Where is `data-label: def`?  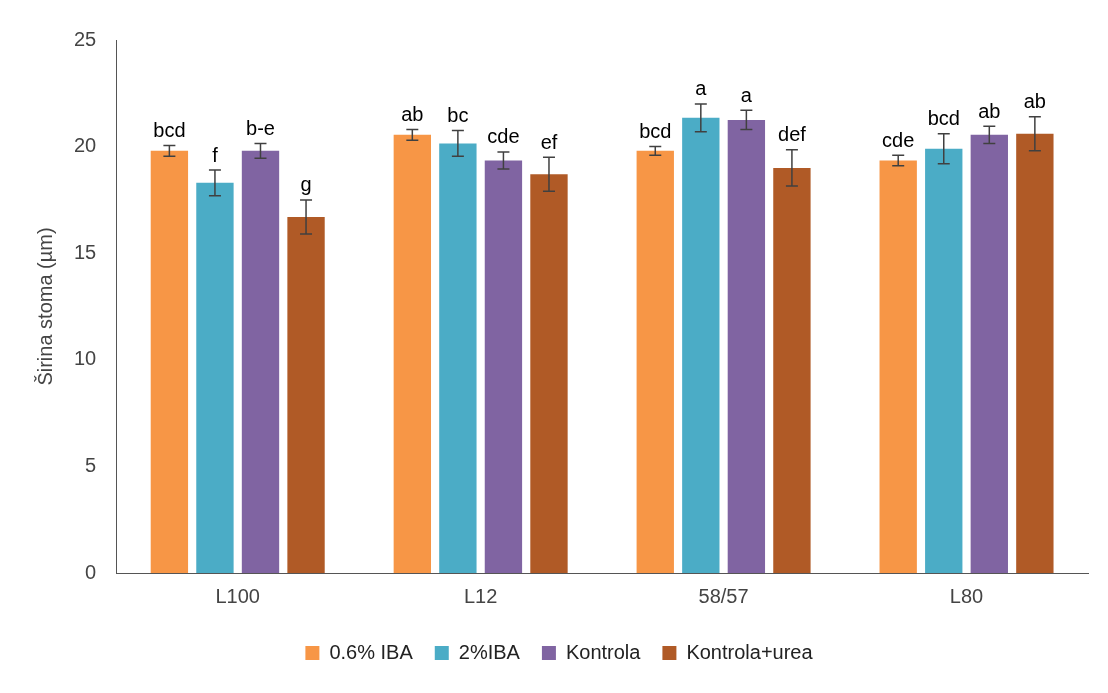 data-label: def is located at coordinates (792, 134).